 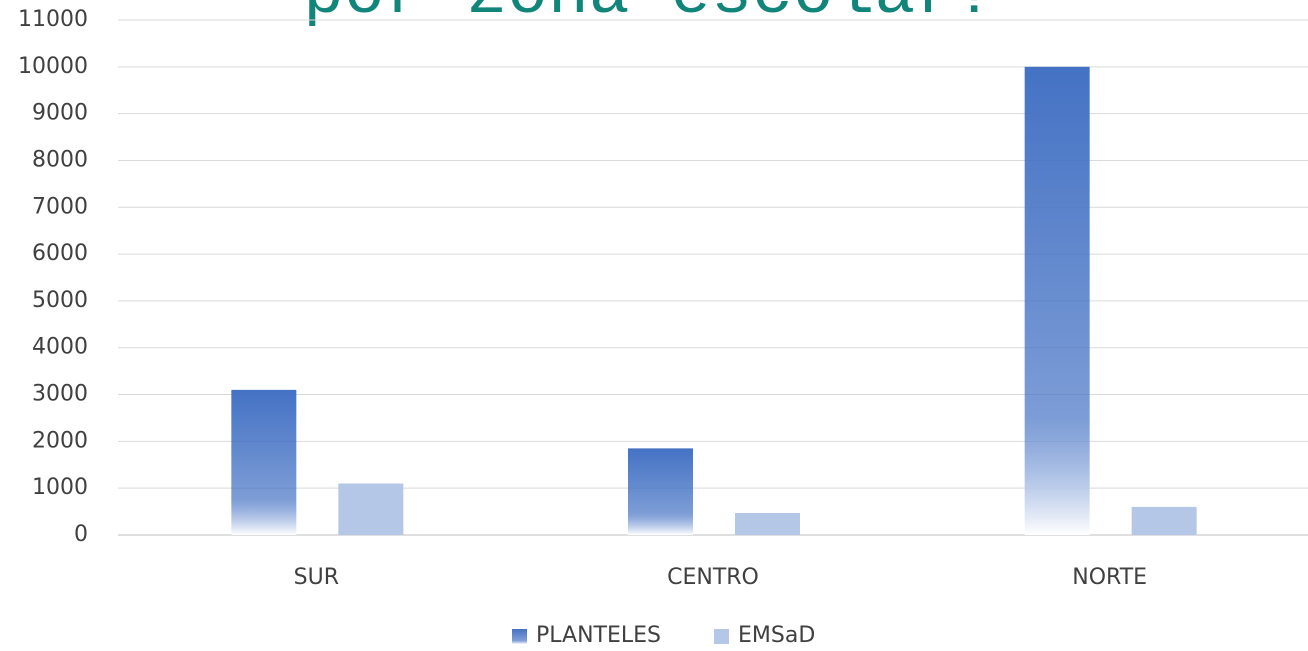 What do you see at coordinates (60, 440) in the screenshot?
I see `y-tick-label: 2000` at bounding box center [60, 440].